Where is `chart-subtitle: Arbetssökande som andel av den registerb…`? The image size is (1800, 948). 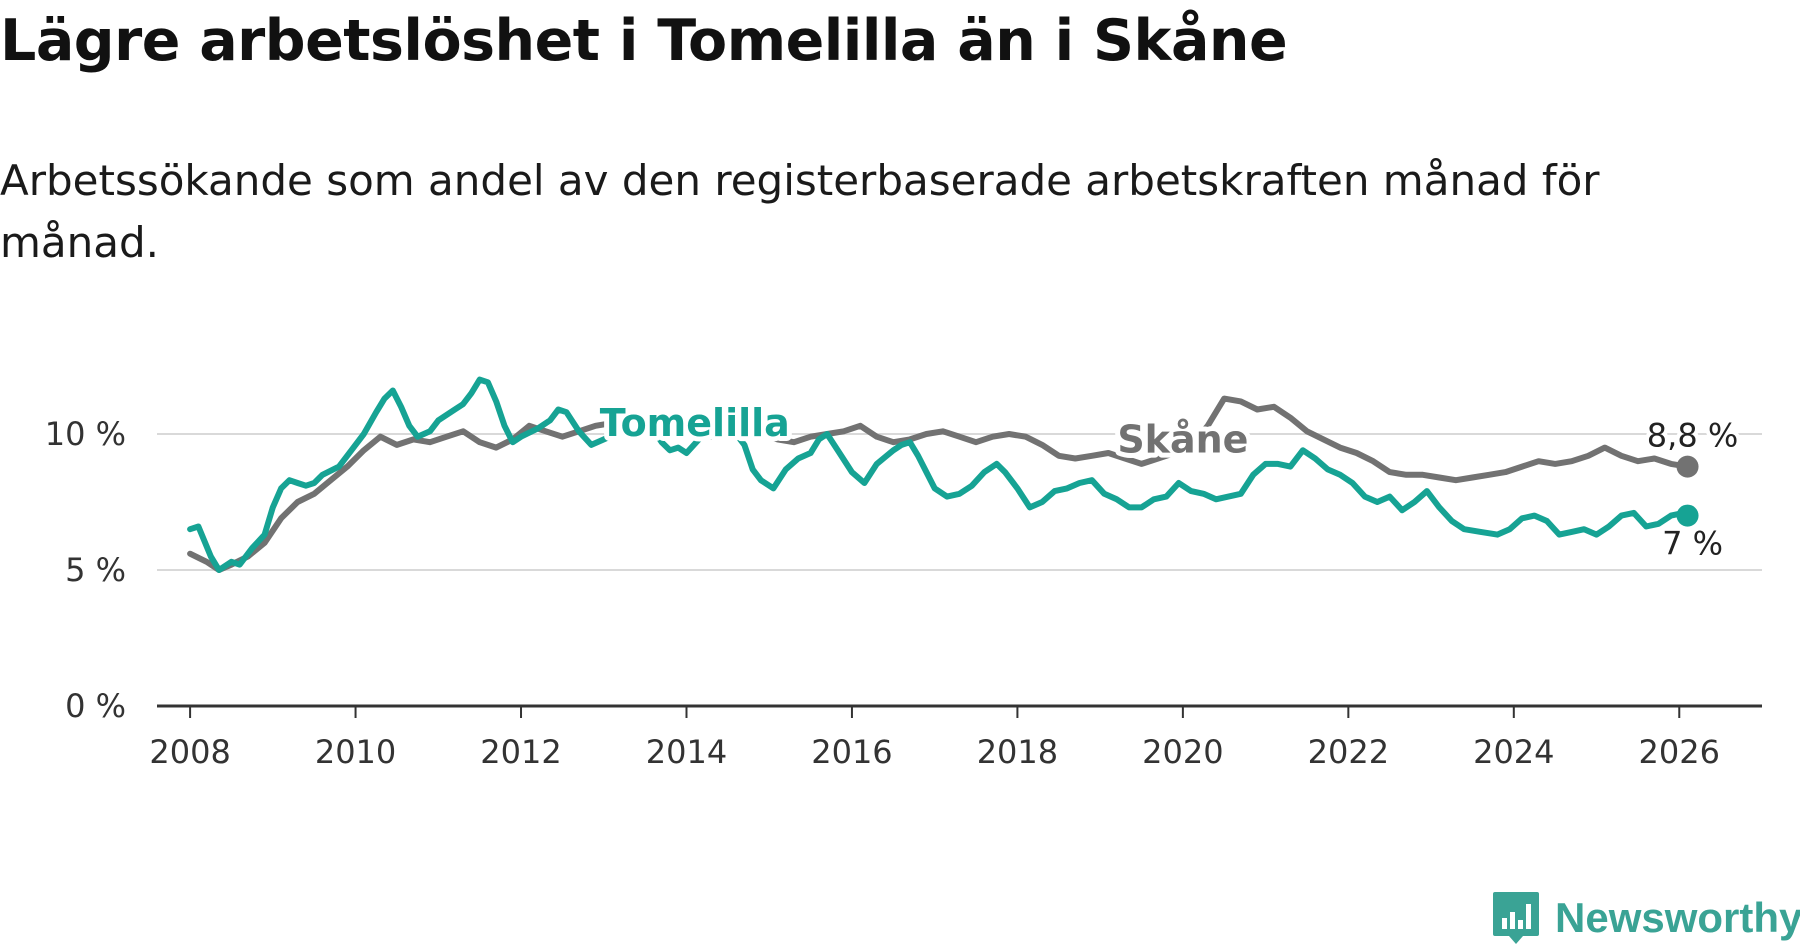 chart-subtitle: Arbetssökande som andel av den registerb… is located at coordinates (800, 211).